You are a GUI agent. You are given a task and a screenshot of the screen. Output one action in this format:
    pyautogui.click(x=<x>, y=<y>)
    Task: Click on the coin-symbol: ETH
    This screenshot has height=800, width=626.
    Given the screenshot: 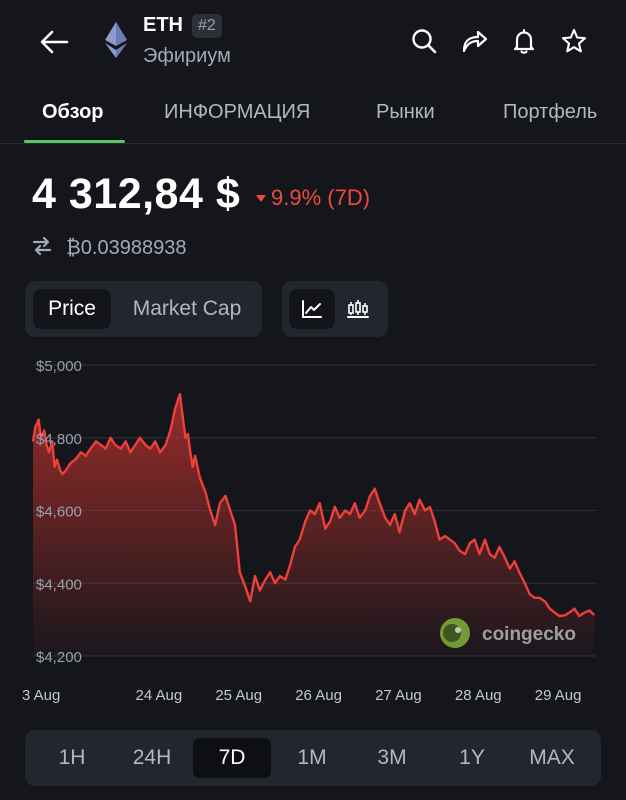 What is the action you would take?
    pyautogui.click(x=163, y=25)
    